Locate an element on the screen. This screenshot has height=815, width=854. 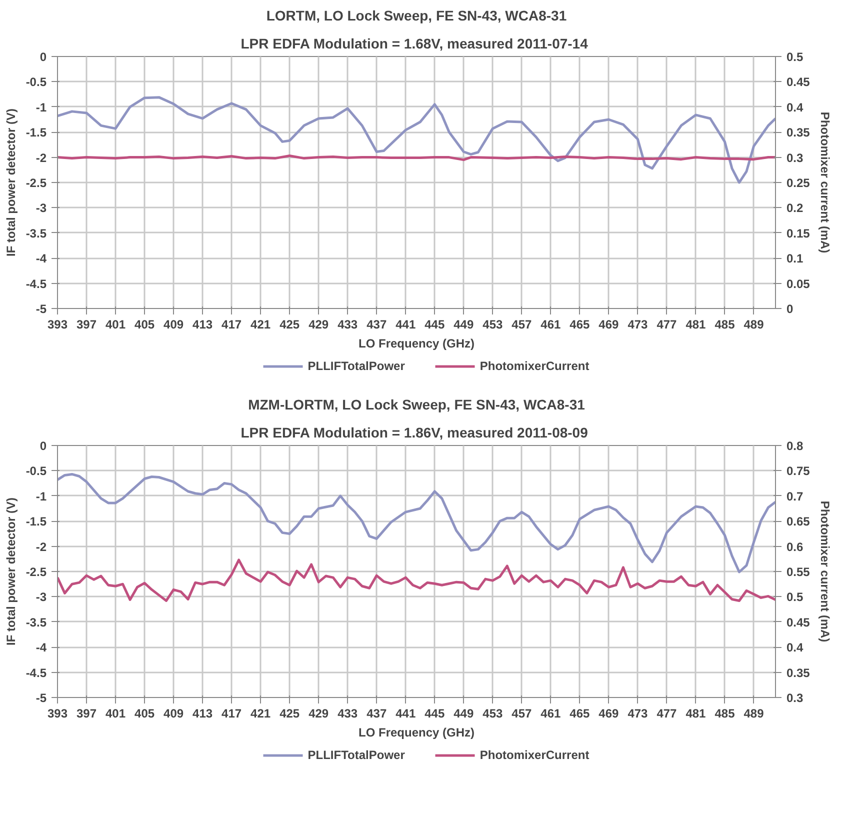
y2-tick-label: 0.1 is located at coordinates (795, 259).